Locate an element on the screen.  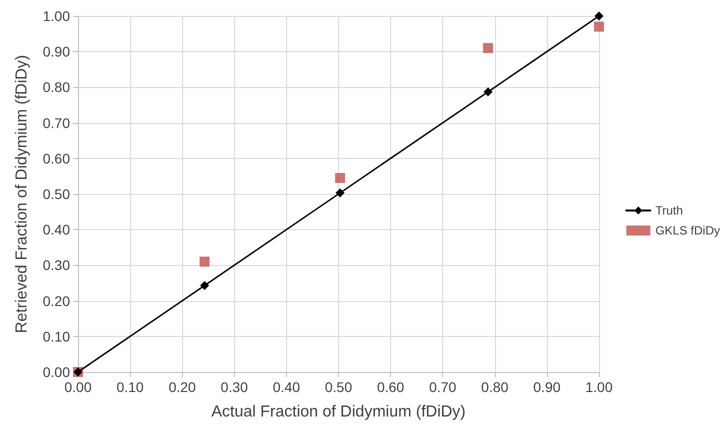
x-tick-label: 1.00 is located at coordinates (599, 387).